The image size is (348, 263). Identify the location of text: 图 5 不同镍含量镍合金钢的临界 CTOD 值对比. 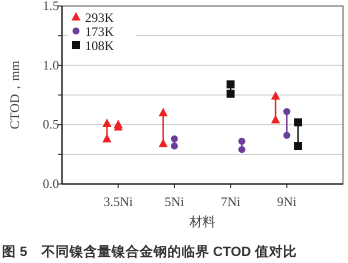
(149, 251).